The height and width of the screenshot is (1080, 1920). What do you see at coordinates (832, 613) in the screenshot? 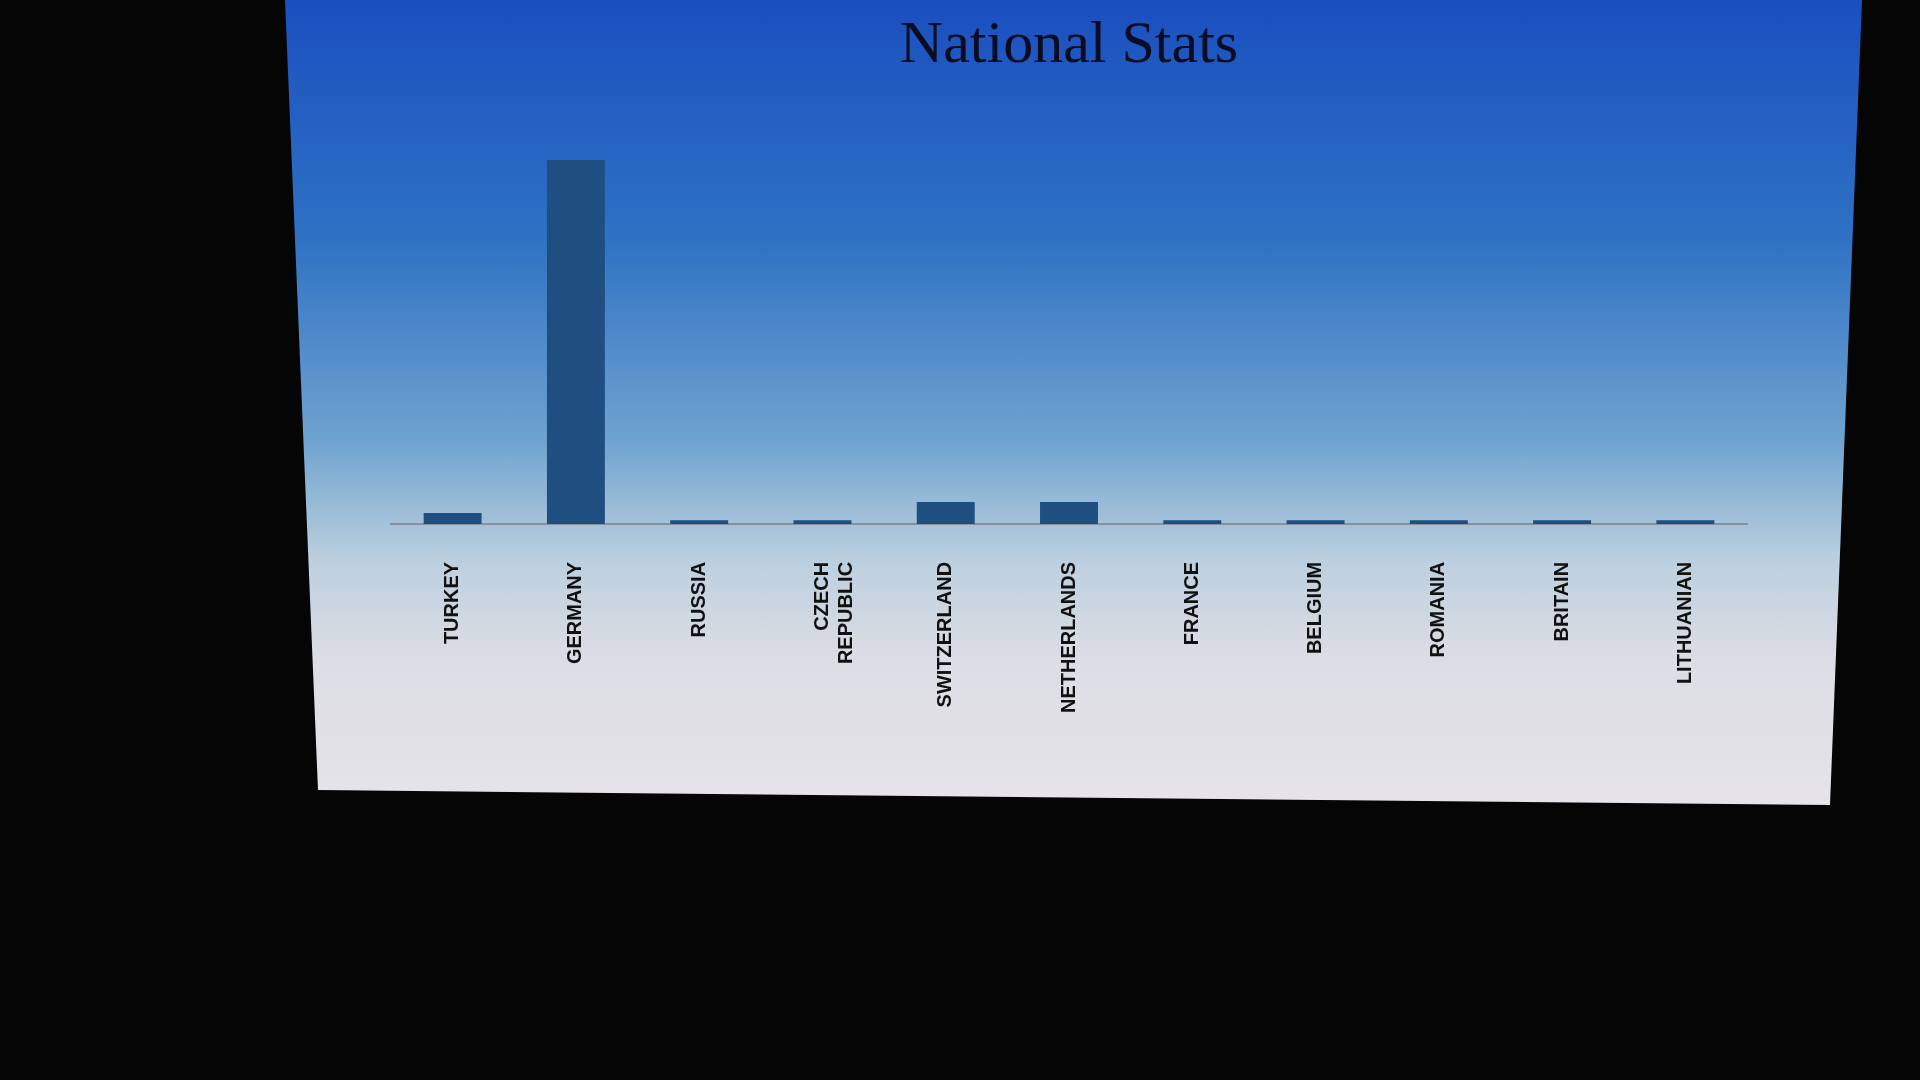
I see `x-tick-label: CZECH REPUBLIC` at bounding box center [832, 613].